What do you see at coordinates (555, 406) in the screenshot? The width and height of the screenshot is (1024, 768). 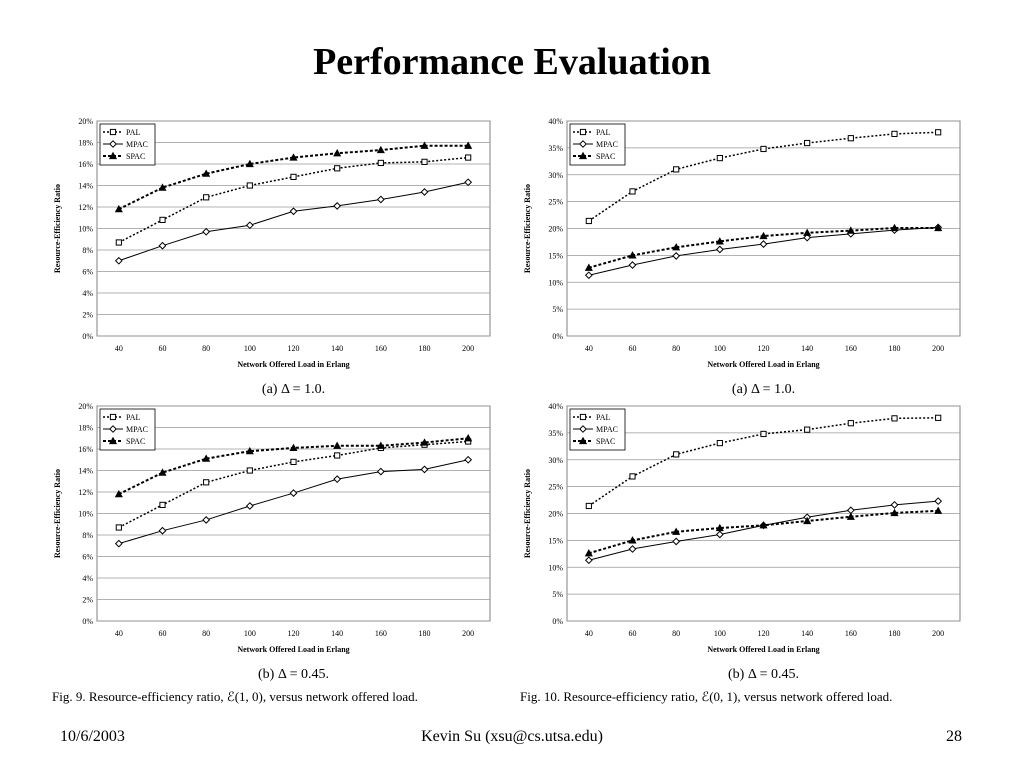 I see `y-tick-label: 40%` at bounding box center [555, 406].